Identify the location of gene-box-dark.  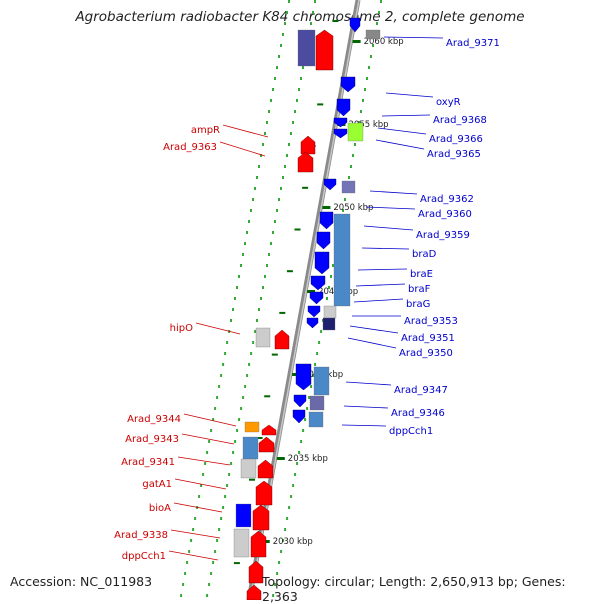
(329, 324).